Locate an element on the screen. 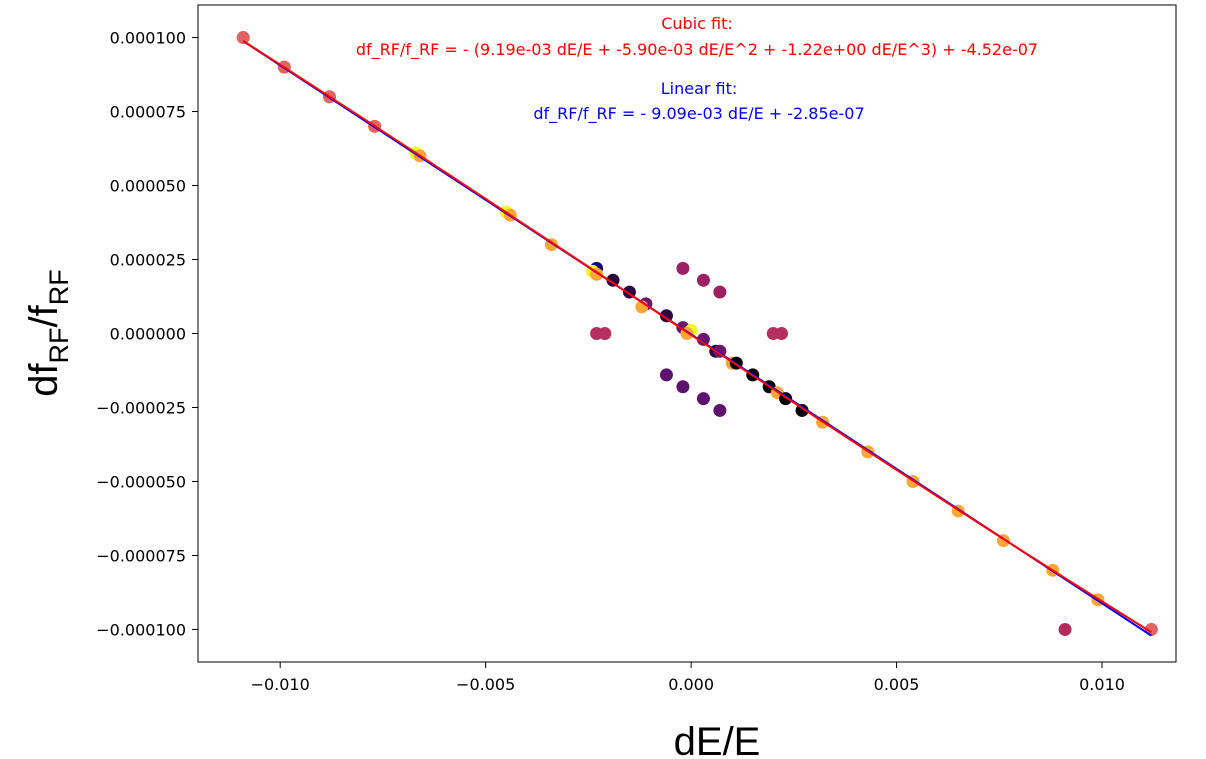 The width and height of the screenshot is (1206, 759). y-axis-label-main: df is located at coordinates (44, 380).